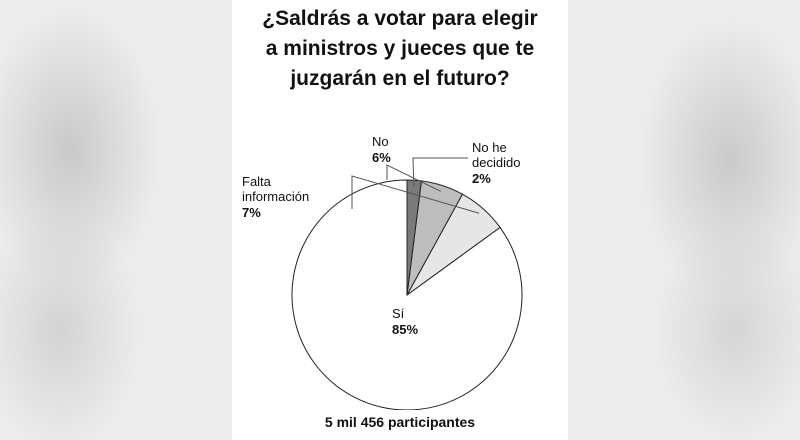 The width and height of the screenshot is (800, 440). What do you see at coordinates (489, 147) in the screenshot?
I see `slice-label-line: No he` at bounding box center [489, 147].